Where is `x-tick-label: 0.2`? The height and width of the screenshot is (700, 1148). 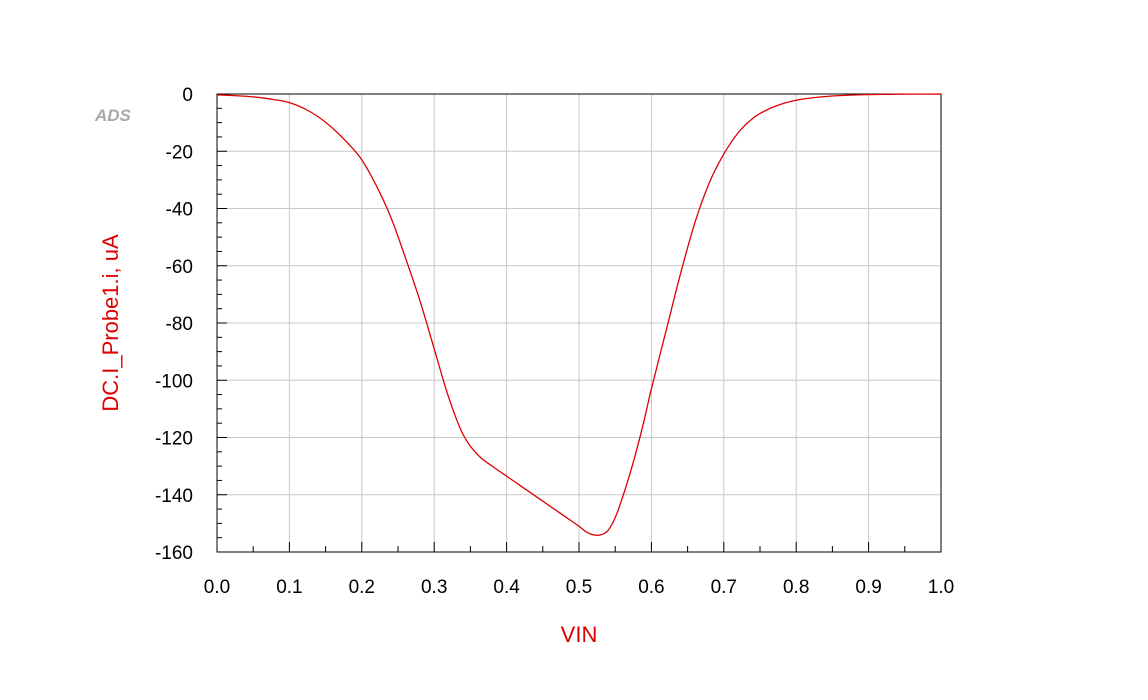 x-tick-label: 0.2 is located at coordinates (362, 587).